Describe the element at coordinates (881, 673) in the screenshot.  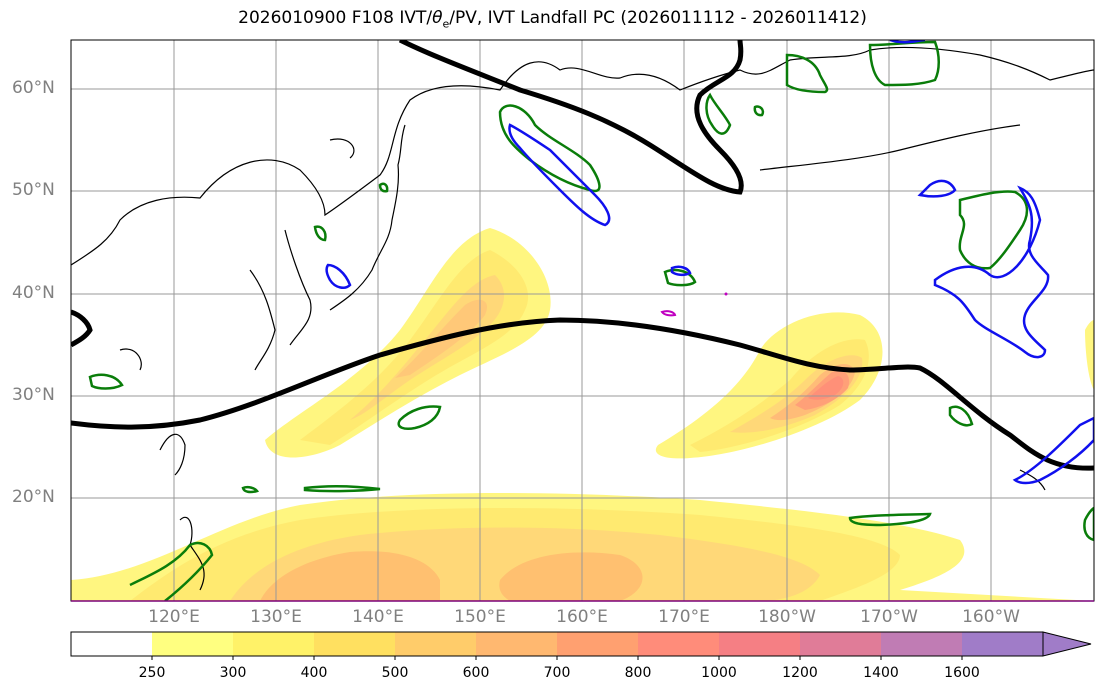
I see `colorbar-tick-label: 1400` at that location.